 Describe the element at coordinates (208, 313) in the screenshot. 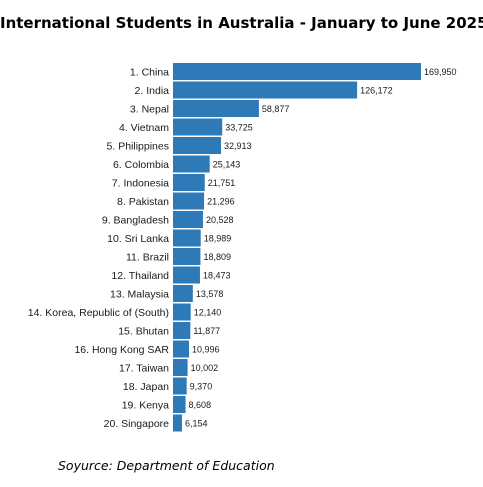

I see `value-label: 12,140` at that location.